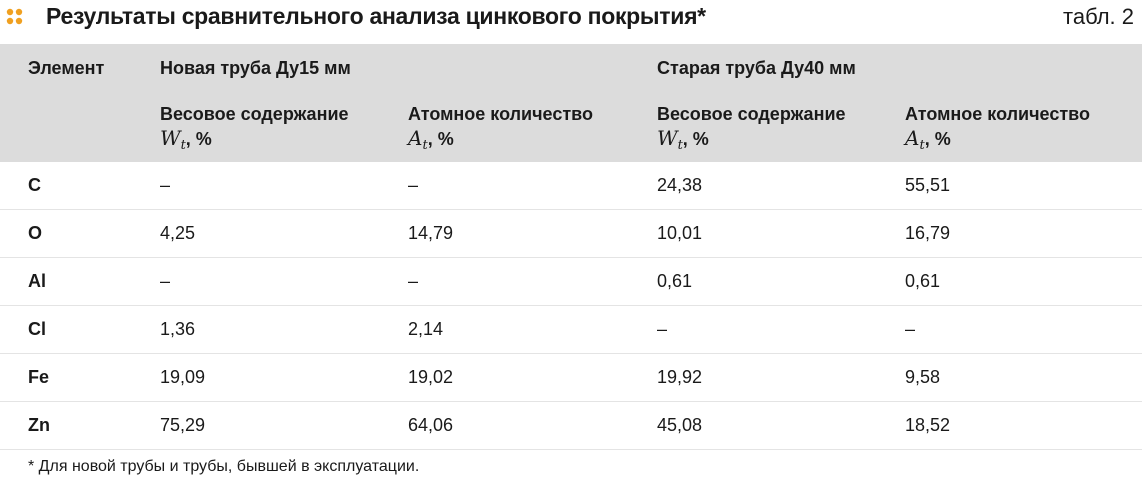 This screenshot has width=1142, height=485. What do you see at coordinates (928, 233) in the screenshot?
I see `value-cell: 16,79` at bounding box center [928, 233].